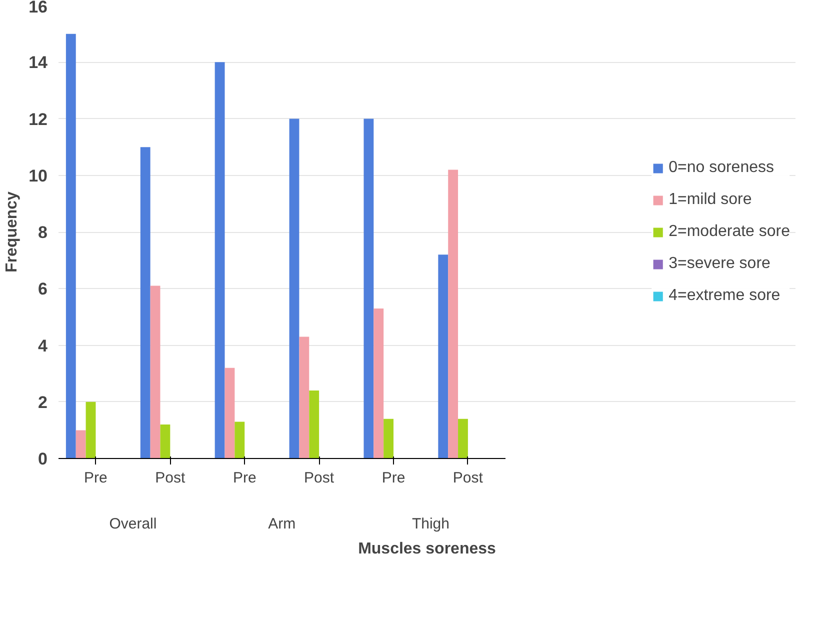 The width and height of the screenshot is (829, 621). What do you see at coordinates (719, 263) in the screenshot?
I see `legend-label: 3=severe sore` at bounding box center [719, 263].